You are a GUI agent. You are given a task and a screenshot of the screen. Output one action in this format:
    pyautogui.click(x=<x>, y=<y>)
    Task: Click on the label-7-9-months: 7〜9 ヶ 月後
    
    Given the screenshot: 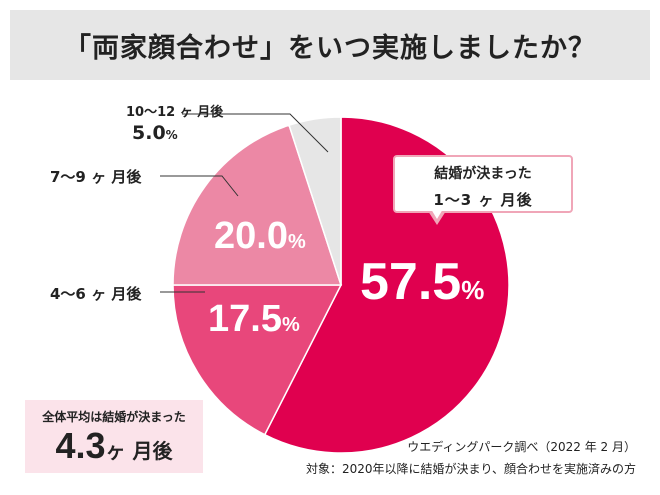 What is the action you would take?
    pyautogui.click(x=96, y=177)
    